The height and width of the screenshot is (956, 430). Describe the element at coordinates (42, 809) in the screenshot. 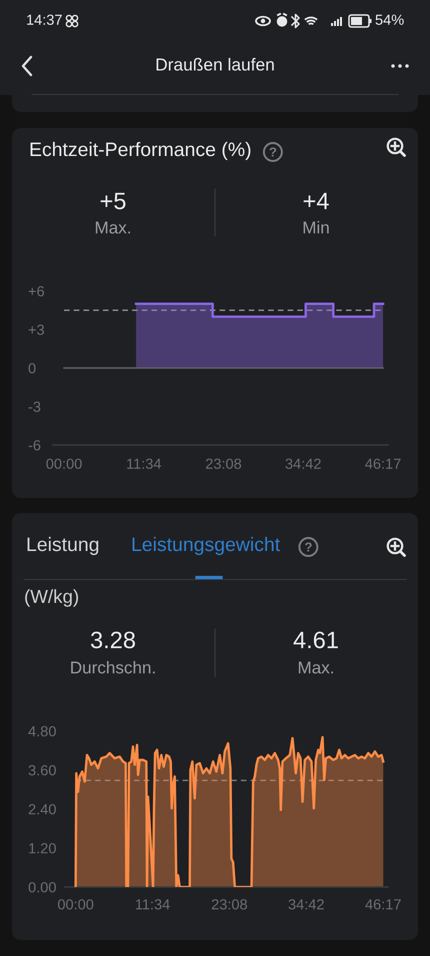

I see `y-tick-label: 2.40` at that location.